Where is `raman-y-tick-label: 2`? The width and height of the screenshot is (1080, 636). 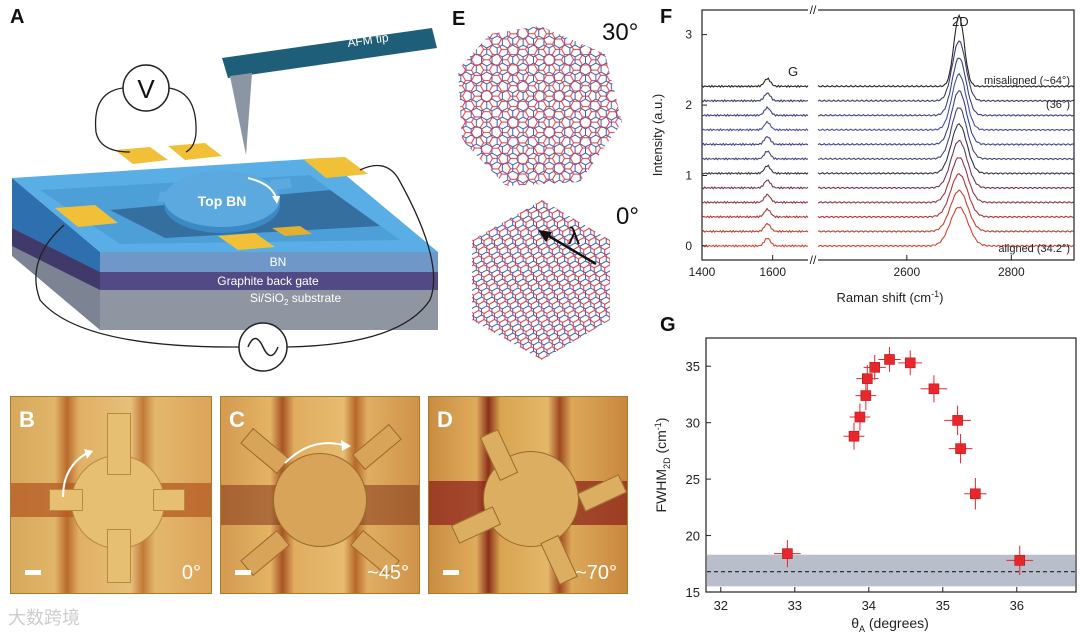
raman-y-tick-label: 2 is located at coordinates (688, 105).